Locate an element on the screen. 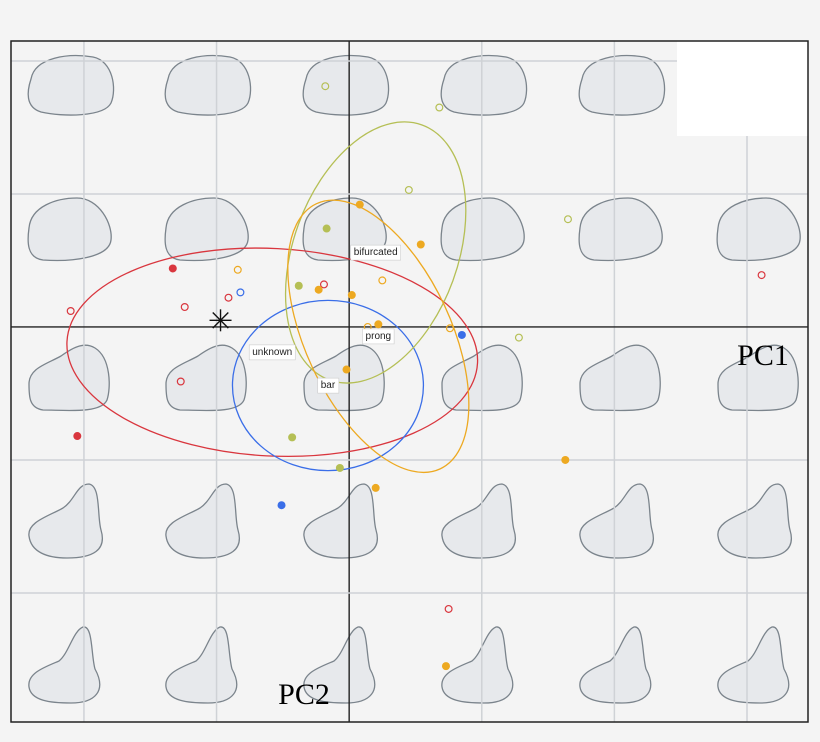 This screenshot has width=820, height=742. star-stroke is located at coordinates (220, 320).